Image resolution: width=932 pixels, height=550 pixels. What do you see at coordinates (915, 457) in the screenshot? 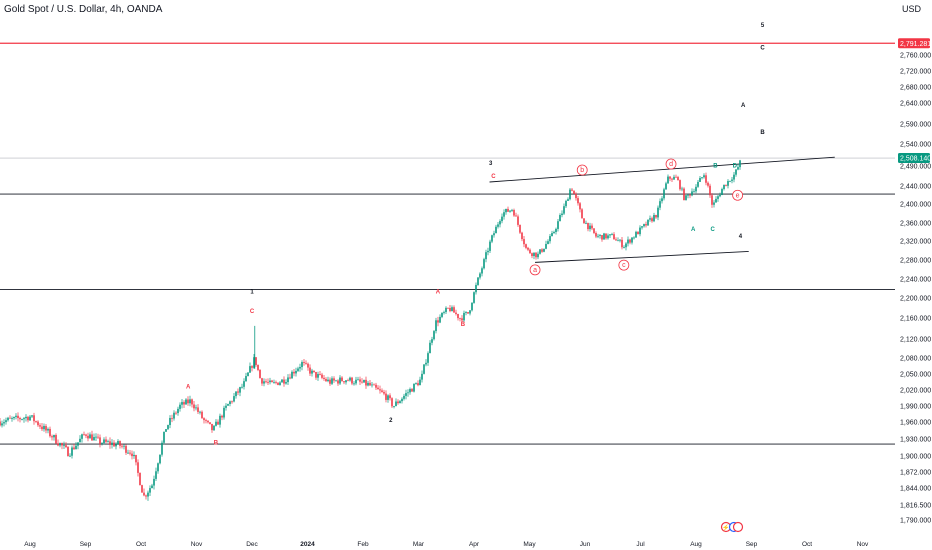
I see `price-tick-label: 1,900.000` at bounding box center [915, 457].